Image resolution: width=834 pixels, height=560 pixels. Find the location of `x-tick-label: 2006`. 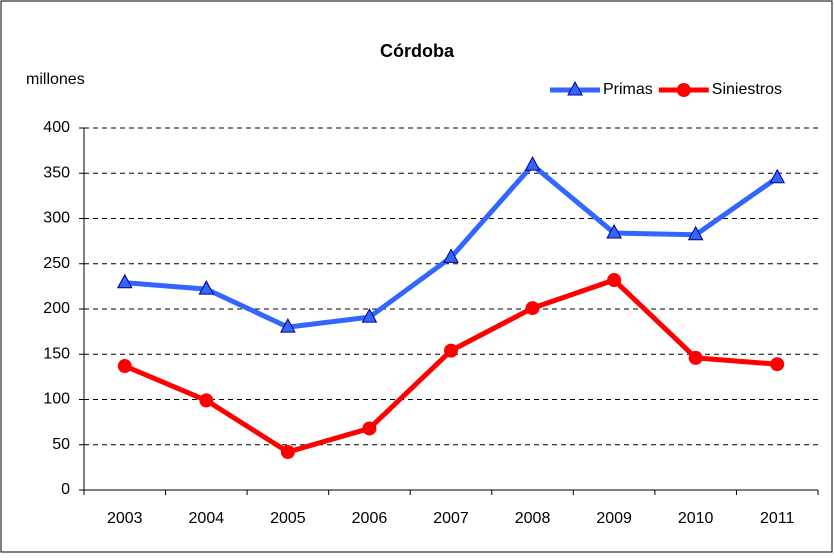

x-tick-label: 2006 is located at coordinates (370, 518).